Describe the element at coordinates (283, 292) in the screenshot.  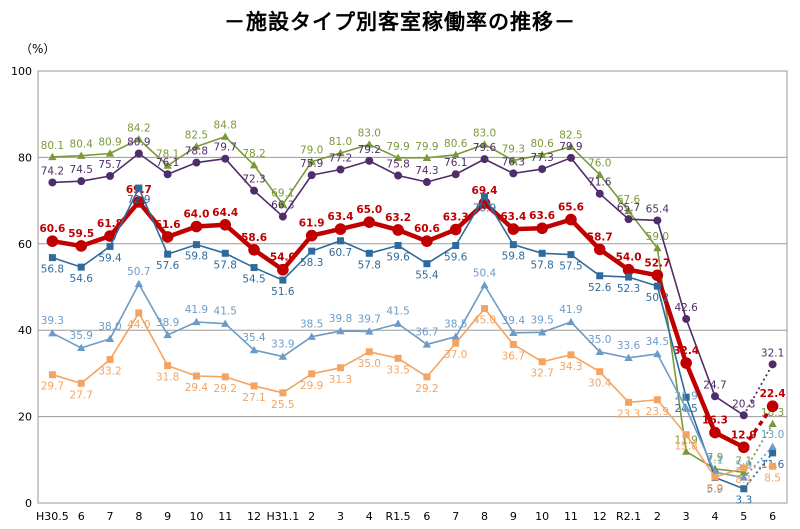
I see `series-4-data-label: 51.6` at that location.